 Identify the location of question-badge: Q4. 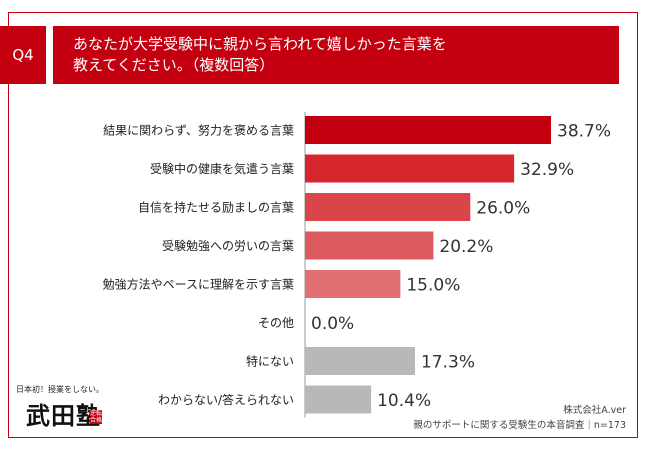
(23, 55).